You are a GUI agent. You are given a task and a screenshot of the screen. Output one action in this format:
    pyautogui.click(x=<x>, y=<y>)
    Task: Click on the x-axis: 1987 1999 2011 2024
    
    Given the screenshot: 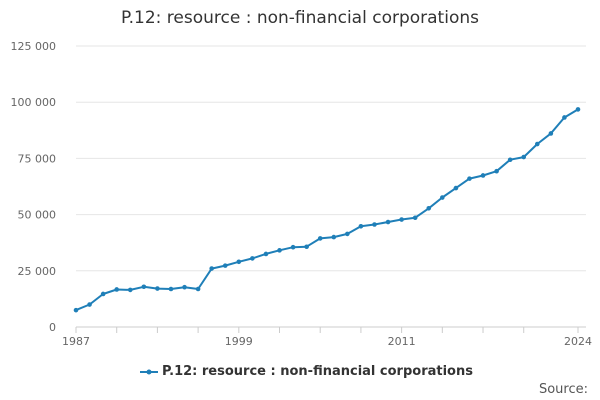 What is the action you would take?
    pyautogui.click(x=327, y=337)
    